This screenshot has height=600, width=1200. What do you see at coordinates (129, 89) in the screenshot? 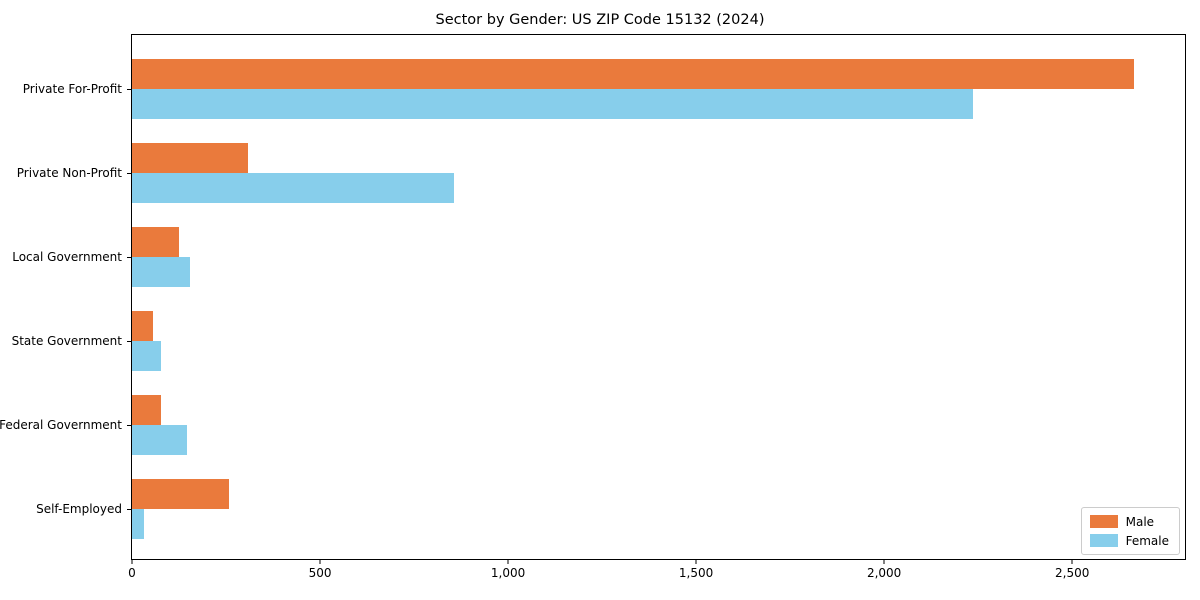
I see `y-axis-tick-private-for-profit` at bounding box center [129, 89].